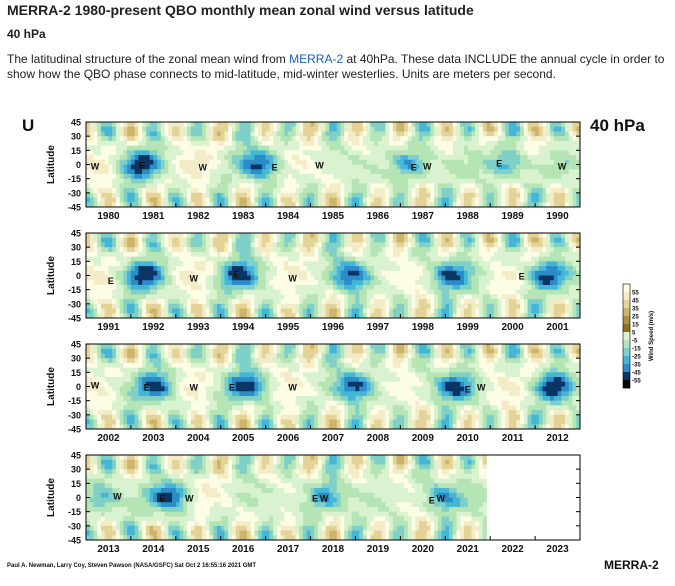 Image resolution: width=675 pixels, height=586 pixels. Describe the element at coordinates (316, 59) in the screenshot. I see `merra2-link: MERRA-2` at that location.